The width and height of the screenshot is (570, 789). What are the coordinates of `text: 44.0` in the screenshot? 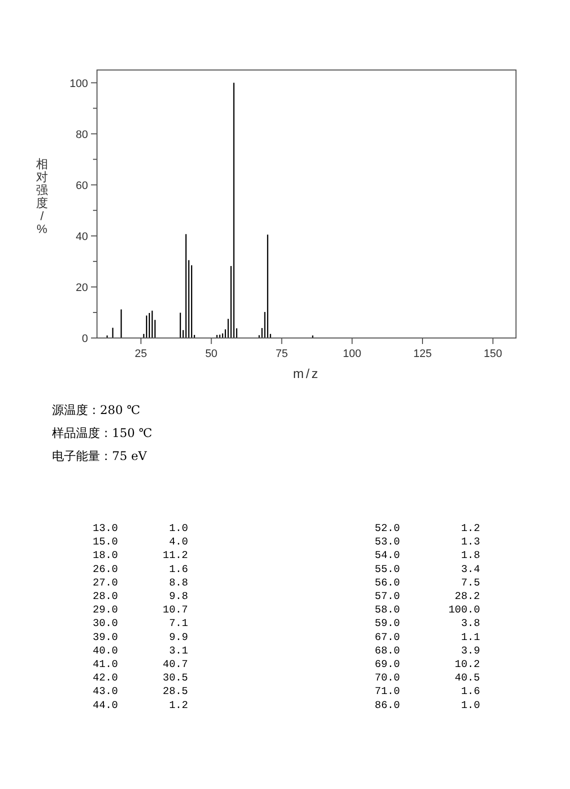 It's located at (105, 706).